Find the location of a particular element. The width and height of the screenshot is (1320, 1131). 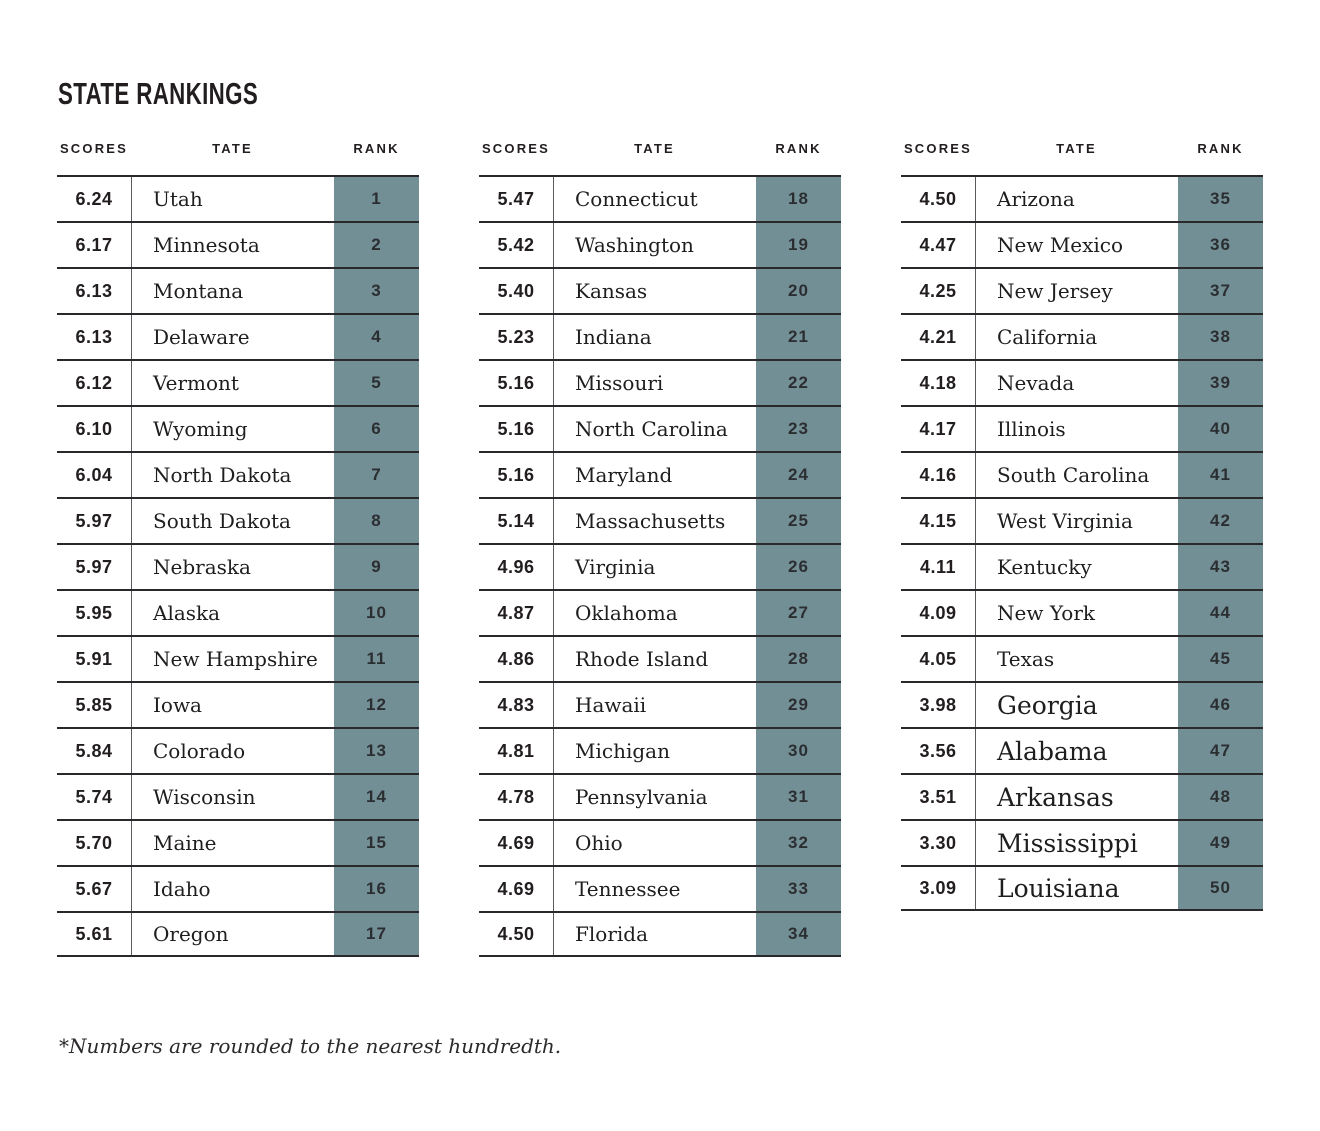

score-cell: 5.84 is located at coordinates (94, 750).